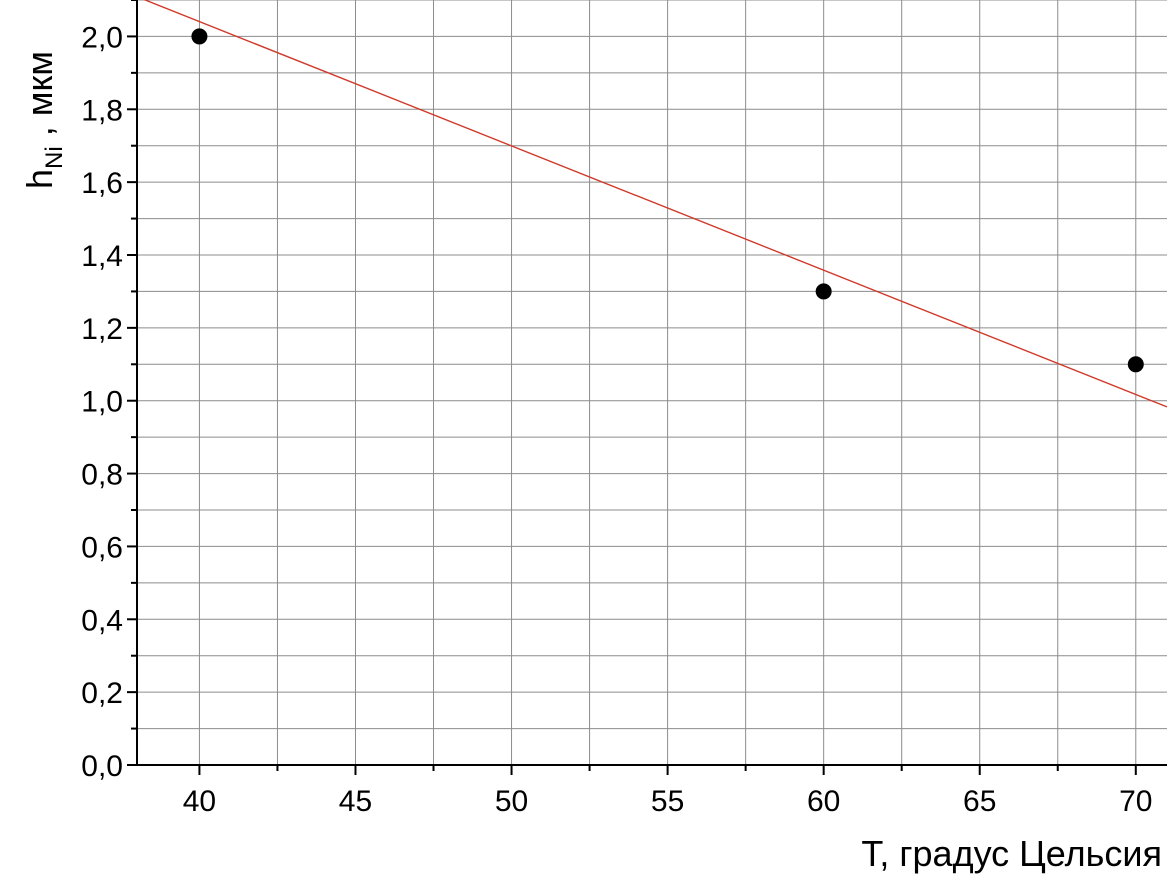 This screenshot has height=875, width=1169. I want to click on x-tick-label: 40, so click(199, 801).